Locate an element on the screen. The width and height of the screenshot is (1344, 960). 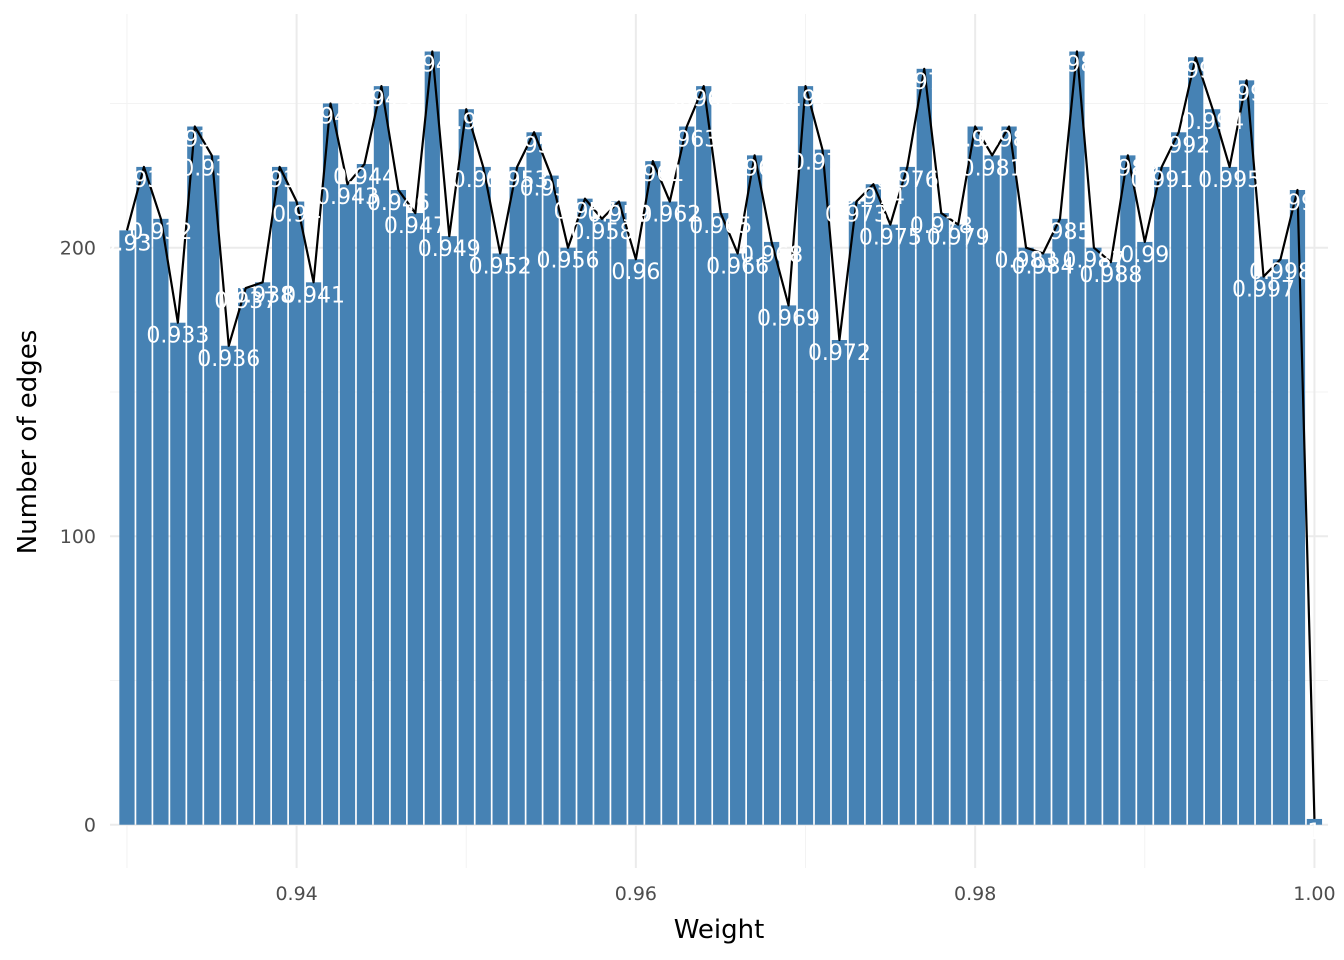
bar-value-label: 0.982 is located at coordinates (1009, 140).